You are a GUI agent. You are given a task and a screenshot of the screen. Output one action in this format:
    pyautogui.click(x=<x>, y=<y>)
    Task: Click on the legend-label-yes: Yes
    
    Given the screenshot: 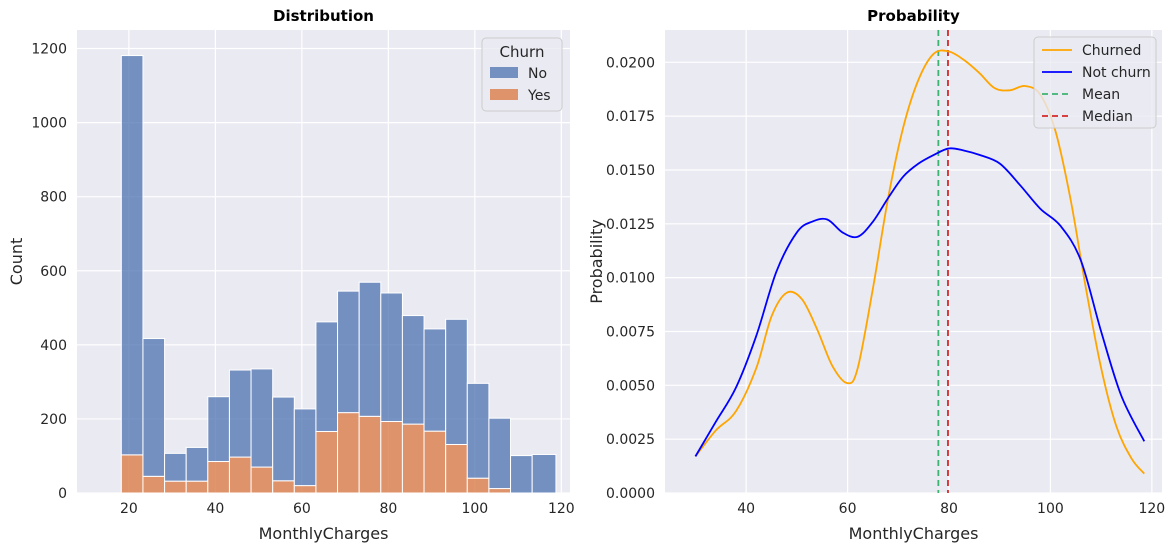 What is the action you would take?
    pyautogui.click(x=539, y=96)
    